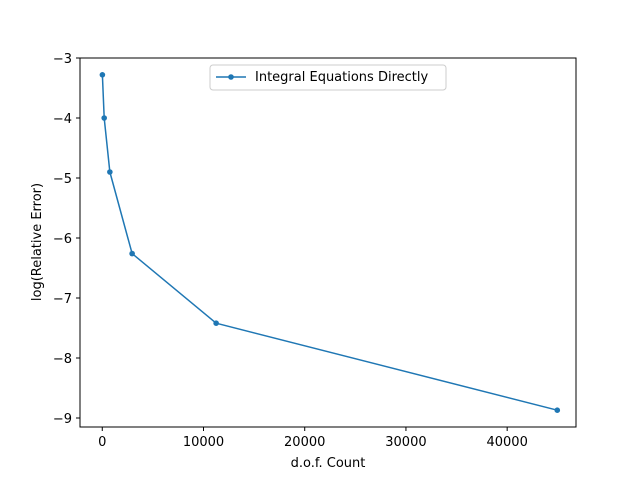  Describe the element at coordinates (328, 463) in the screenshot. I see `x-axis-label: d.o.f. Count` at that location.